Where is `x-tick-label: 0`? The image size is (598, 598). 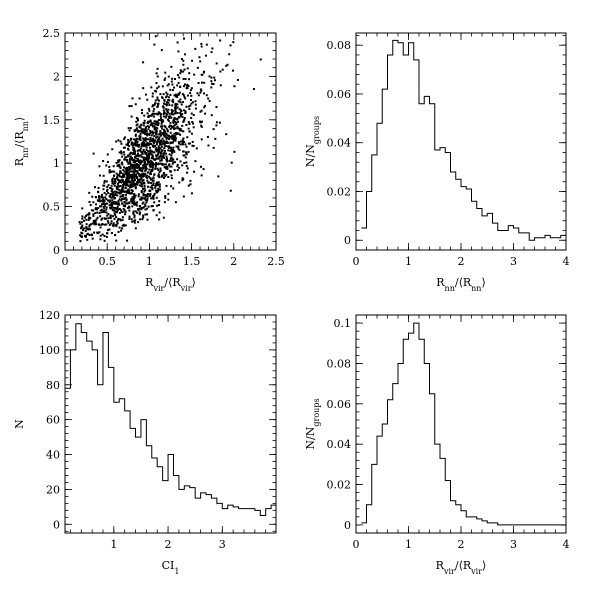
x-tick-label: 0 is located at coordinates (65, 261).